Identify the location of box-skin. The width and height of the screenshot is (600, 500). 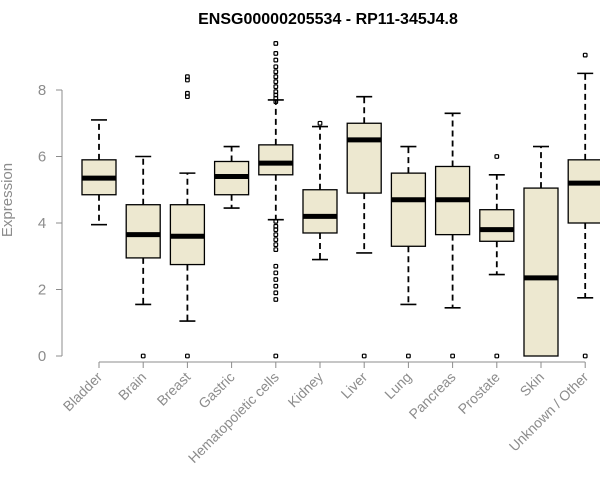
(541, 251).